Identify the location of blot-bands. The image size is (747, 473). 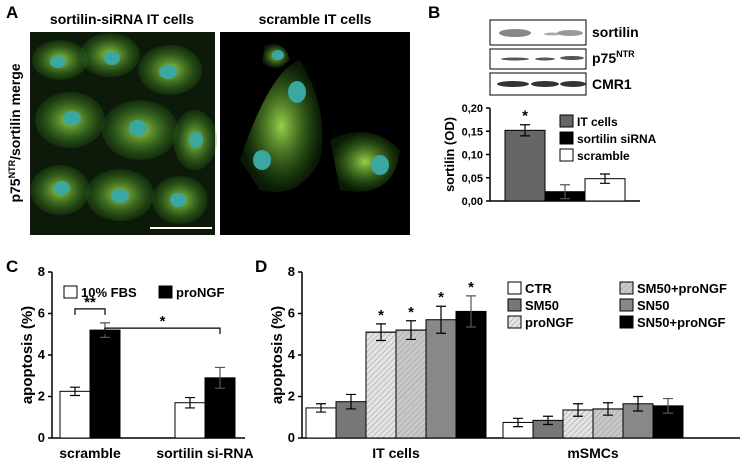
(541, 58).